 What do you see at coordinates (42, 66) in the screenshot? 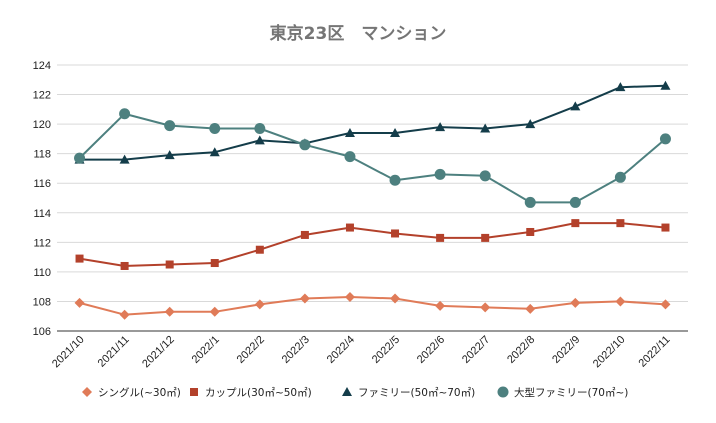
I see `y-tick-label: 124` at bounding box center [42, 66].